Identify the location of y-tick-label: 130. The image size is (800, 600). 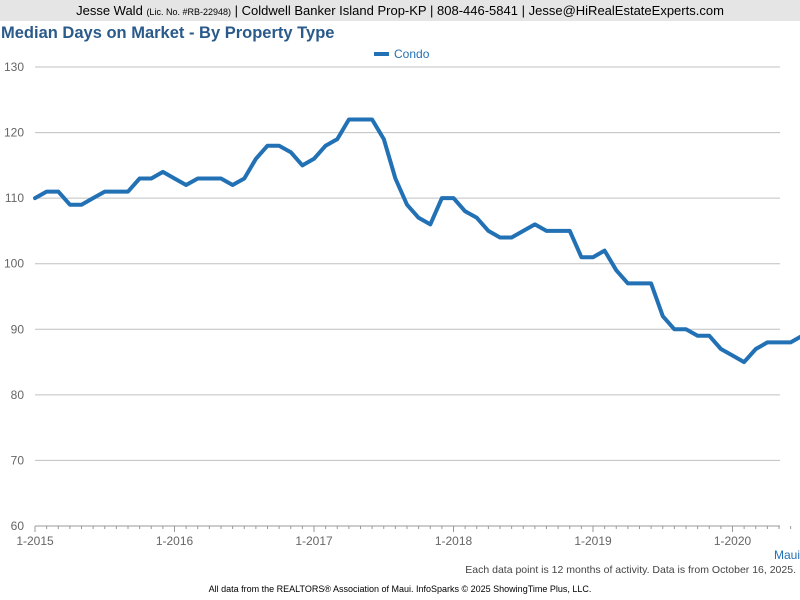
(14, 67).